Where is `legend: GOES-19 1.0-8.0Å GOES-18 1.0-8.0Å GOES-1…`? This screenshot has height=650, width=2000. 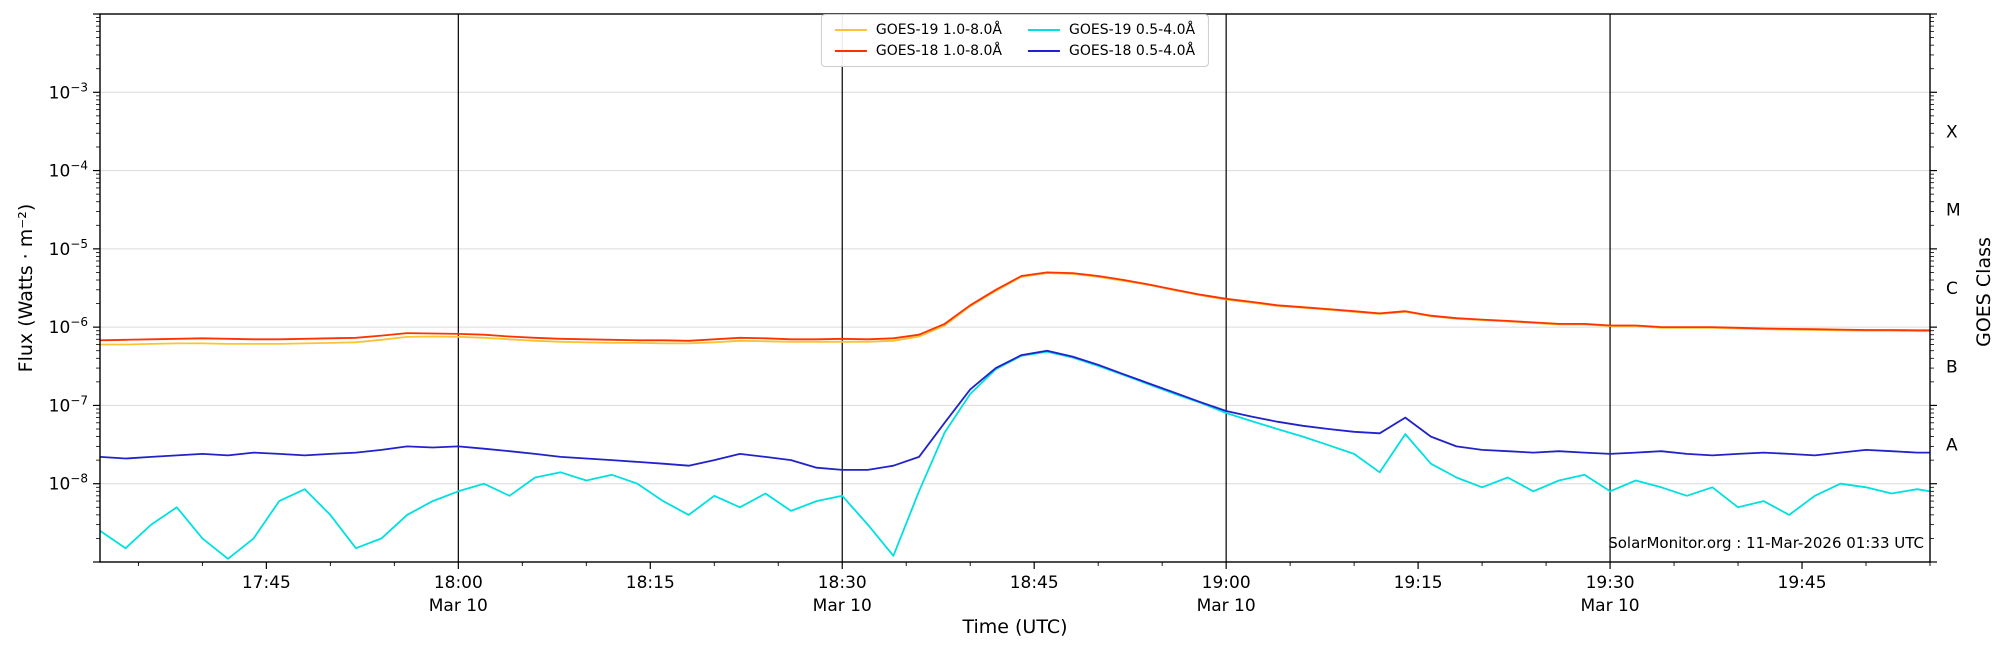 legend: GOES-19 1.0-8.0Å GOES-18 1.0-8.0Å GOES-1… is located at coordinates (1015, 40).